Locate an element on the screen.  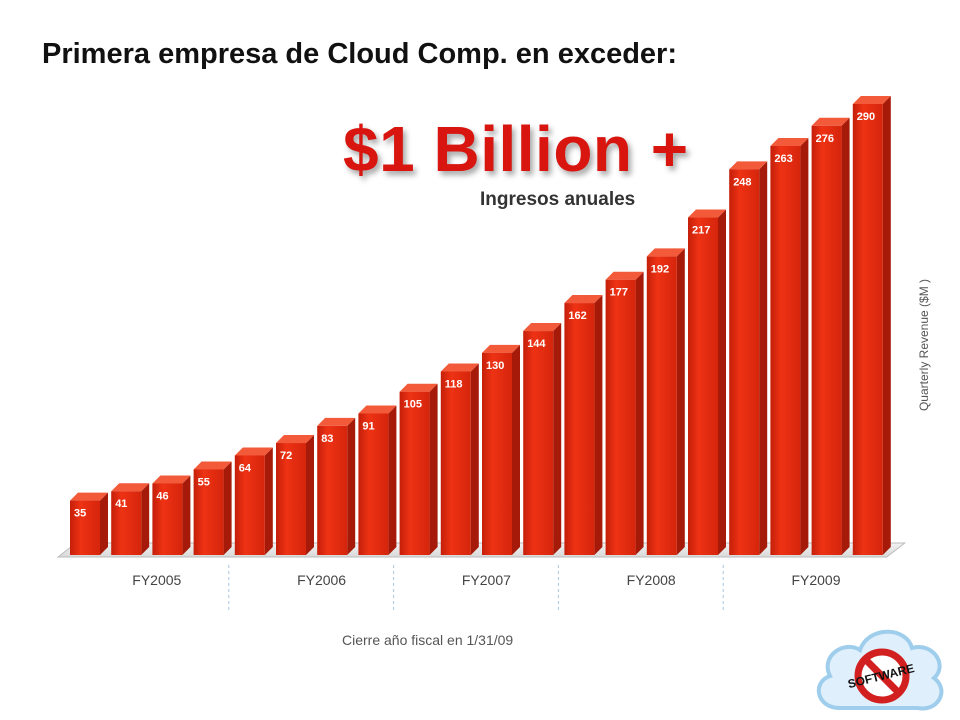
bar-3: 46 is located at coordinates (171, 515).